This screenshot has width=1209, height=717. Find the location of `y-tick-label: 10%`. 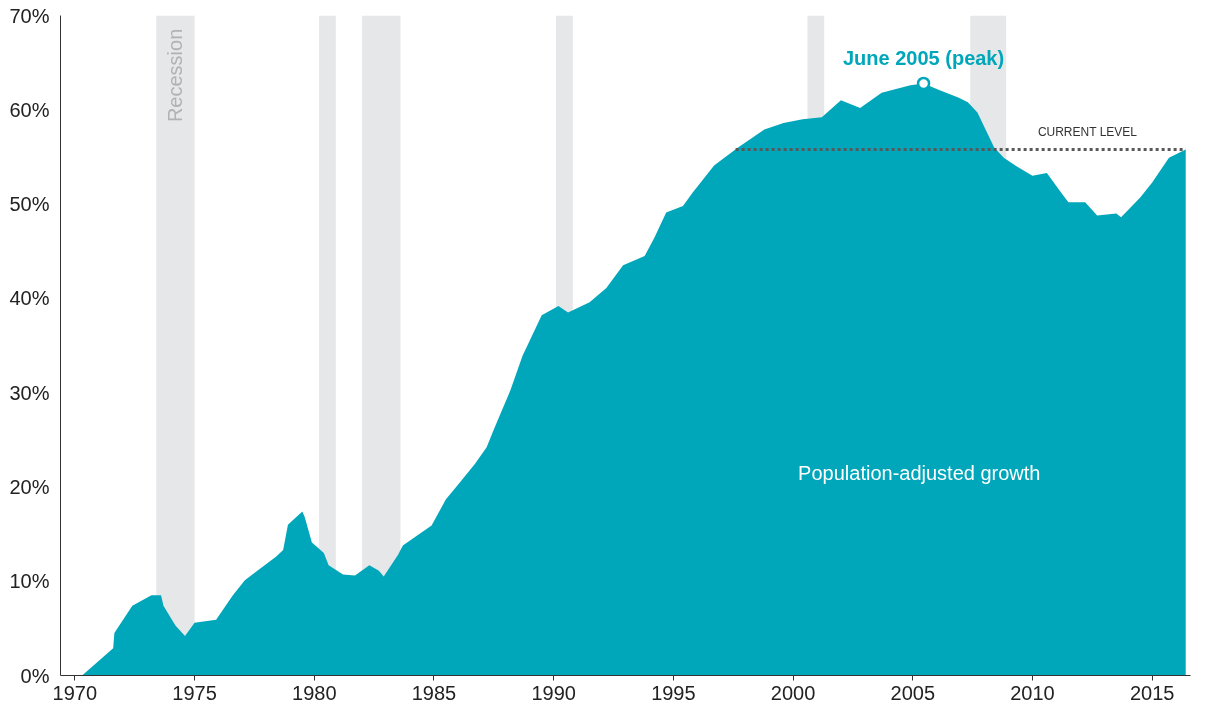

y-tick-label: 10% is located at coordinates (29, 581).